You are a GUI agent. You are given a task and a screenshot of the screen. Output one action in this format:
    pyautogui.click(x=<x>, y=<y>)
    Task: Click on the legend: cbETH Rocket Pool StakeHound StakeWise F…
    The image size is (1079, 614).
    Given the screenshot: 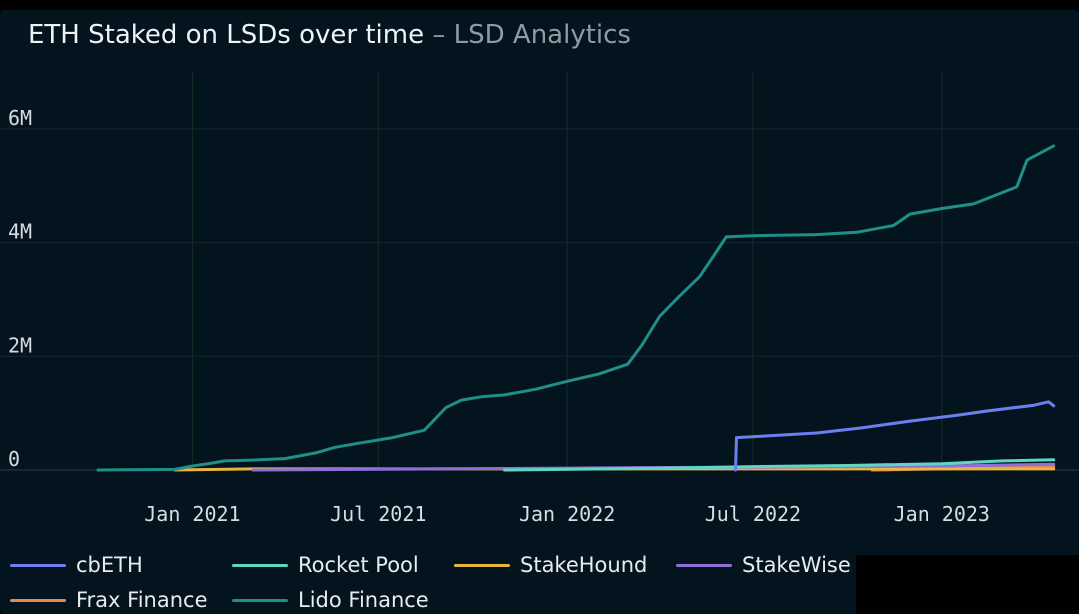 What is the action you would take?
    pyautogui.click(x=440, y=582)
    